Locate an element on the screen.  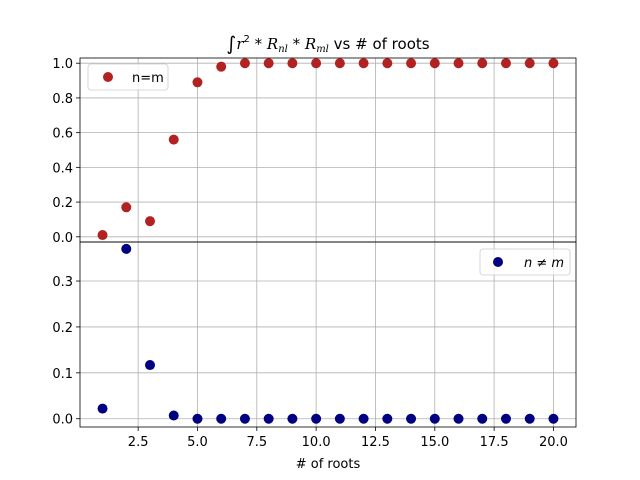
top-y-tick-label-4: 0.8 is located at coordinates (62, 99).